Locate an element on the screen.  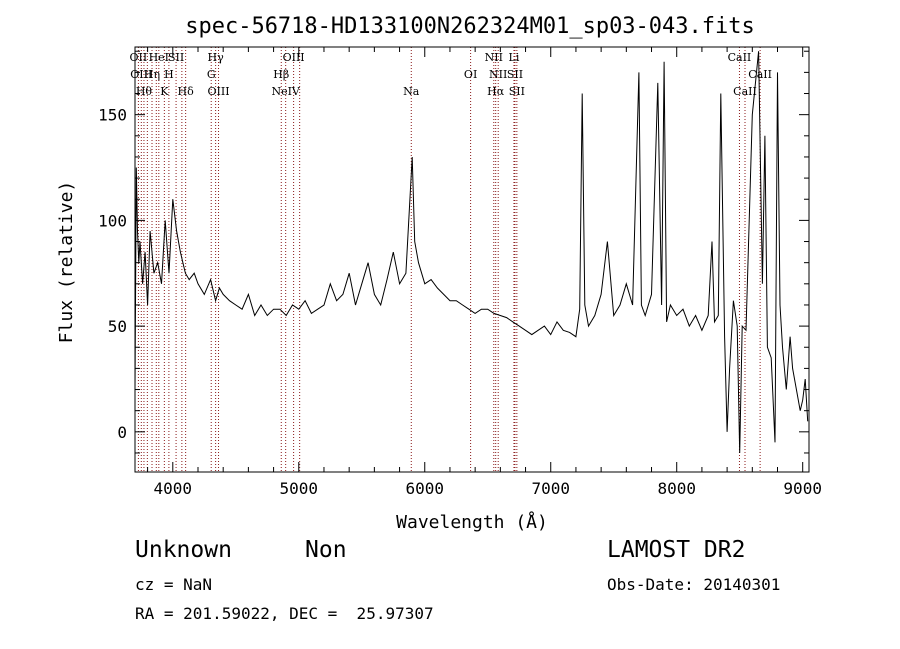
object-subclass: Non is located at coordinates (326, 550).